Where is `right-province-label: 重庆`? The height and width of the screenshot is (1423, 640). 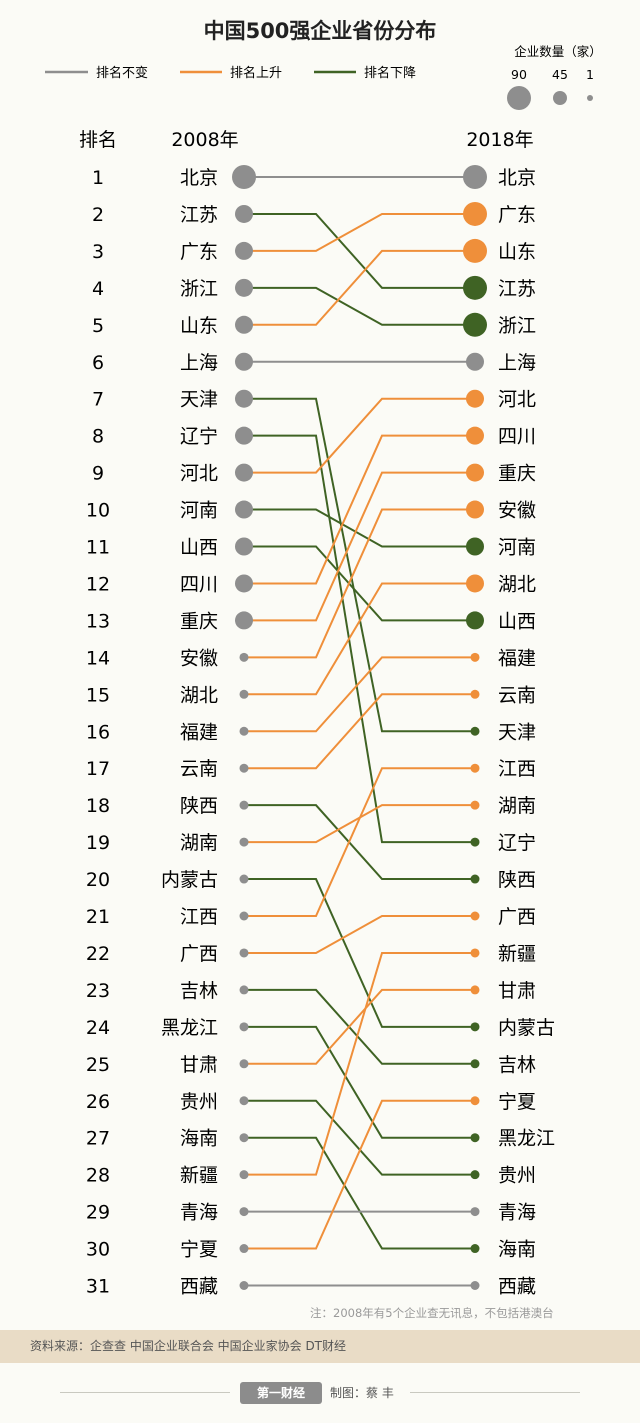
right-province-label: 重庆 is located at coordinates (517, 474).